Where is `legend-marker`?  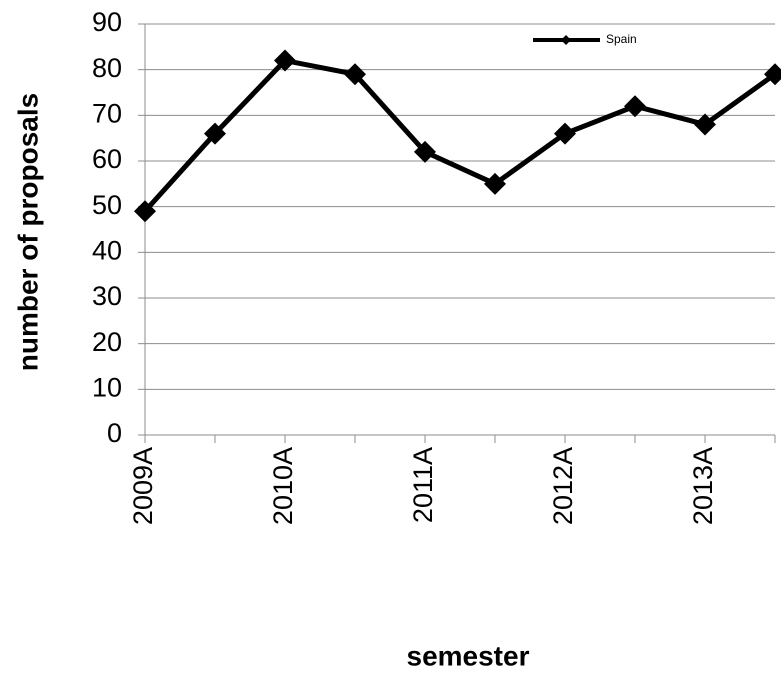 legend-marker is located at coordinates (566, 40).